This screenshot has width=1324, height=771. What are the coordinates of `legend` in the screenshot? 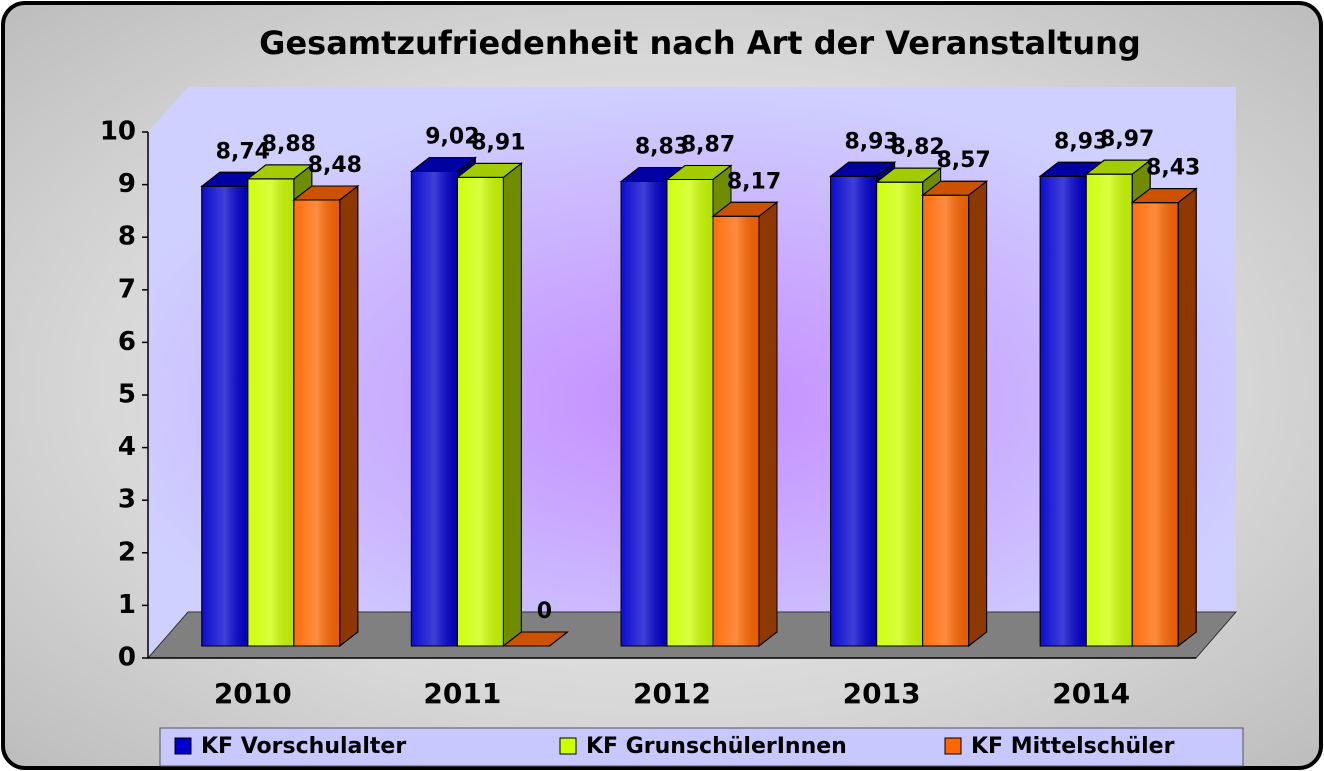 It's located at (701, 747).